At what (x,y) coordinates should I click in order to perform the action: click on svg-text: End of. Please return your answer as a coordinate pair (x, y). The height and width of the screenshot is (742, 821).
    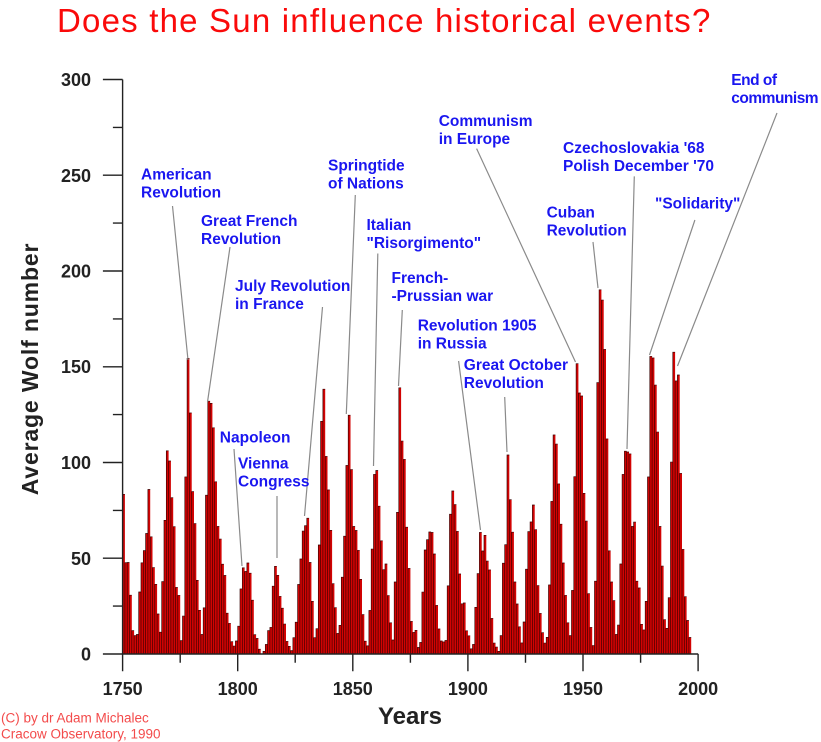
    Looking at the image, I should click on (754, 80).